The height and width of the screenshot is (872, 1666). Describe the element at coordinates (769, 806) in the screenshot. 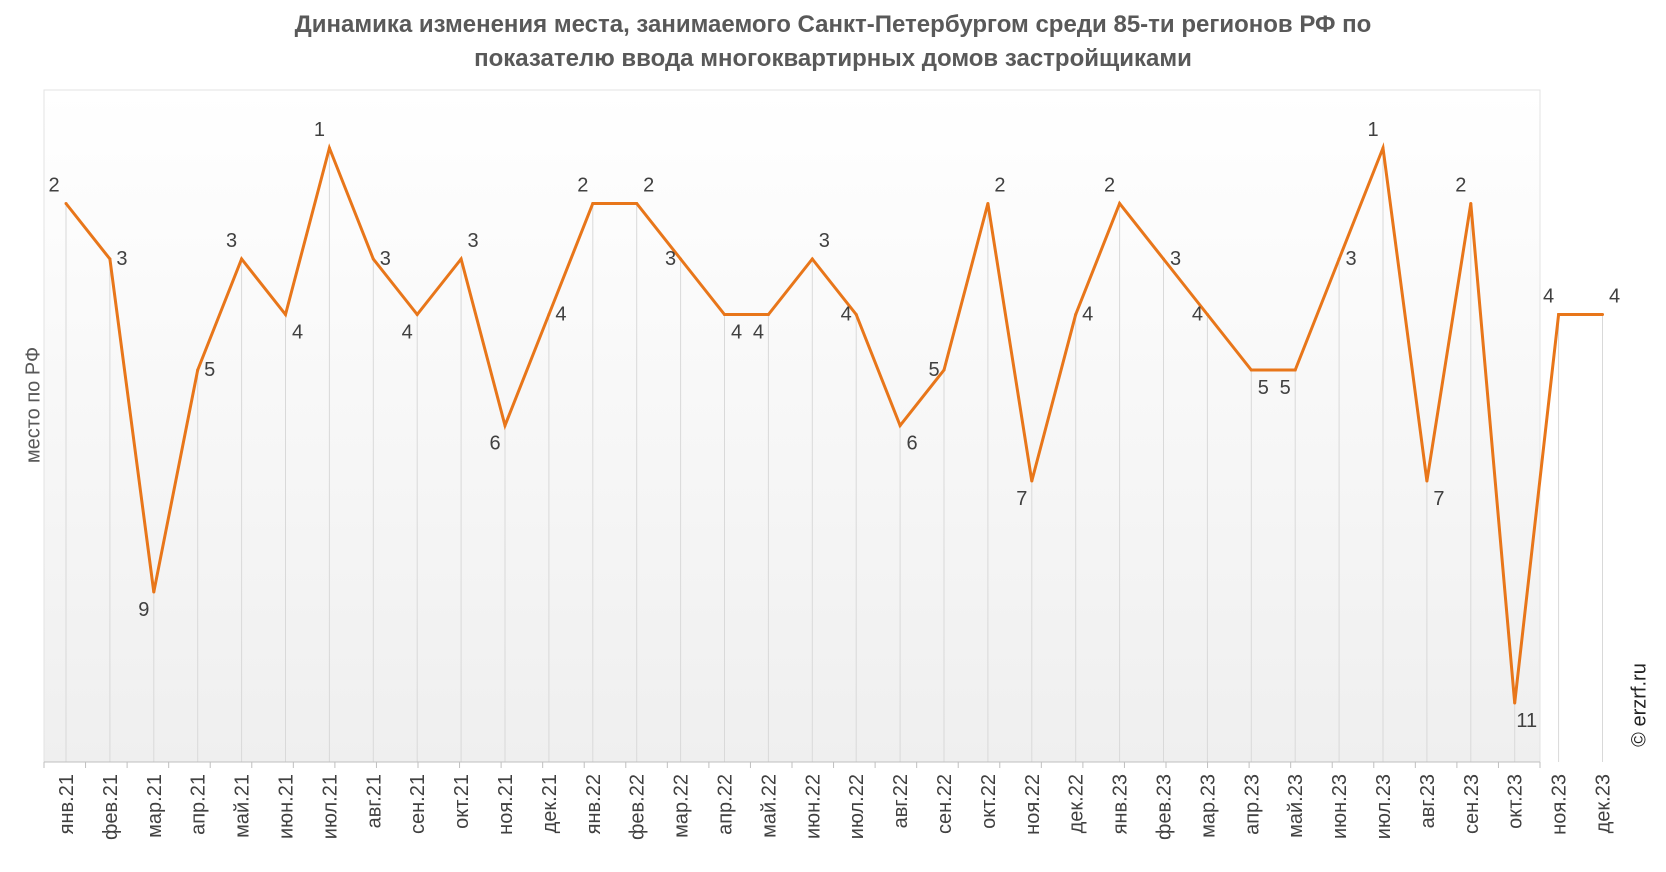

I see `x-tick-label: май.22` at that location.